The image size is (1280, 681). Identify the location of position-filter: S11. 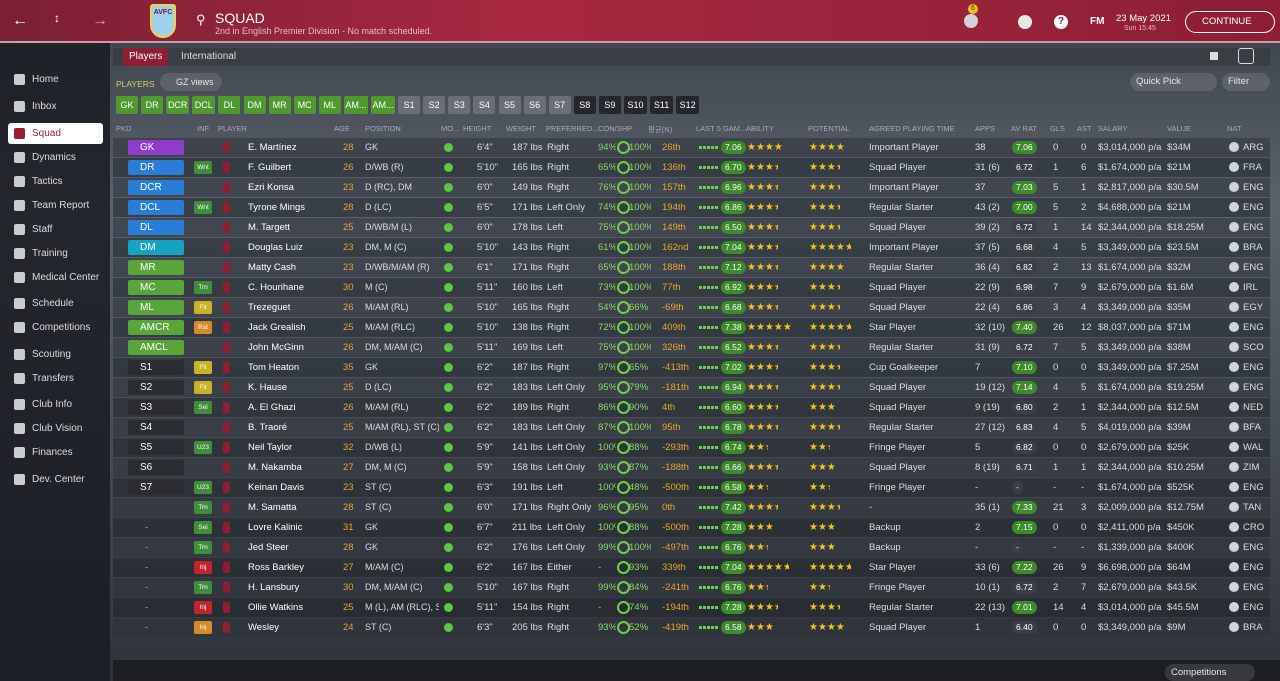
(662, 105).